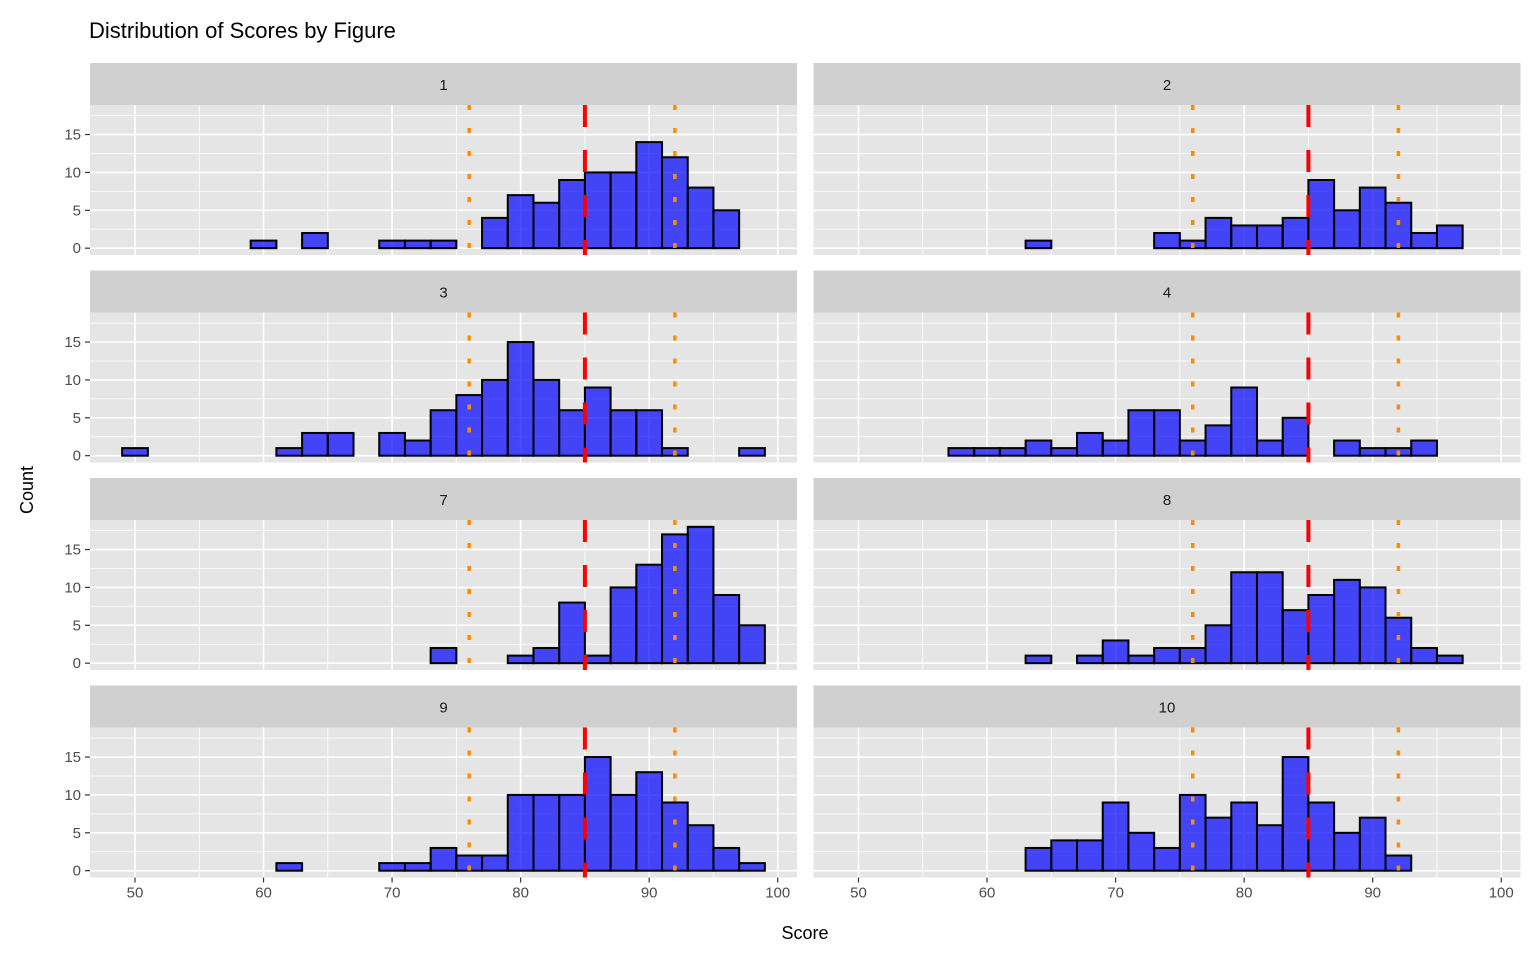 The image size is (1536, 965). Describe the element at coordinates (1115, 893) in the screenshot. I see `x-tick-label: 70` at that location.